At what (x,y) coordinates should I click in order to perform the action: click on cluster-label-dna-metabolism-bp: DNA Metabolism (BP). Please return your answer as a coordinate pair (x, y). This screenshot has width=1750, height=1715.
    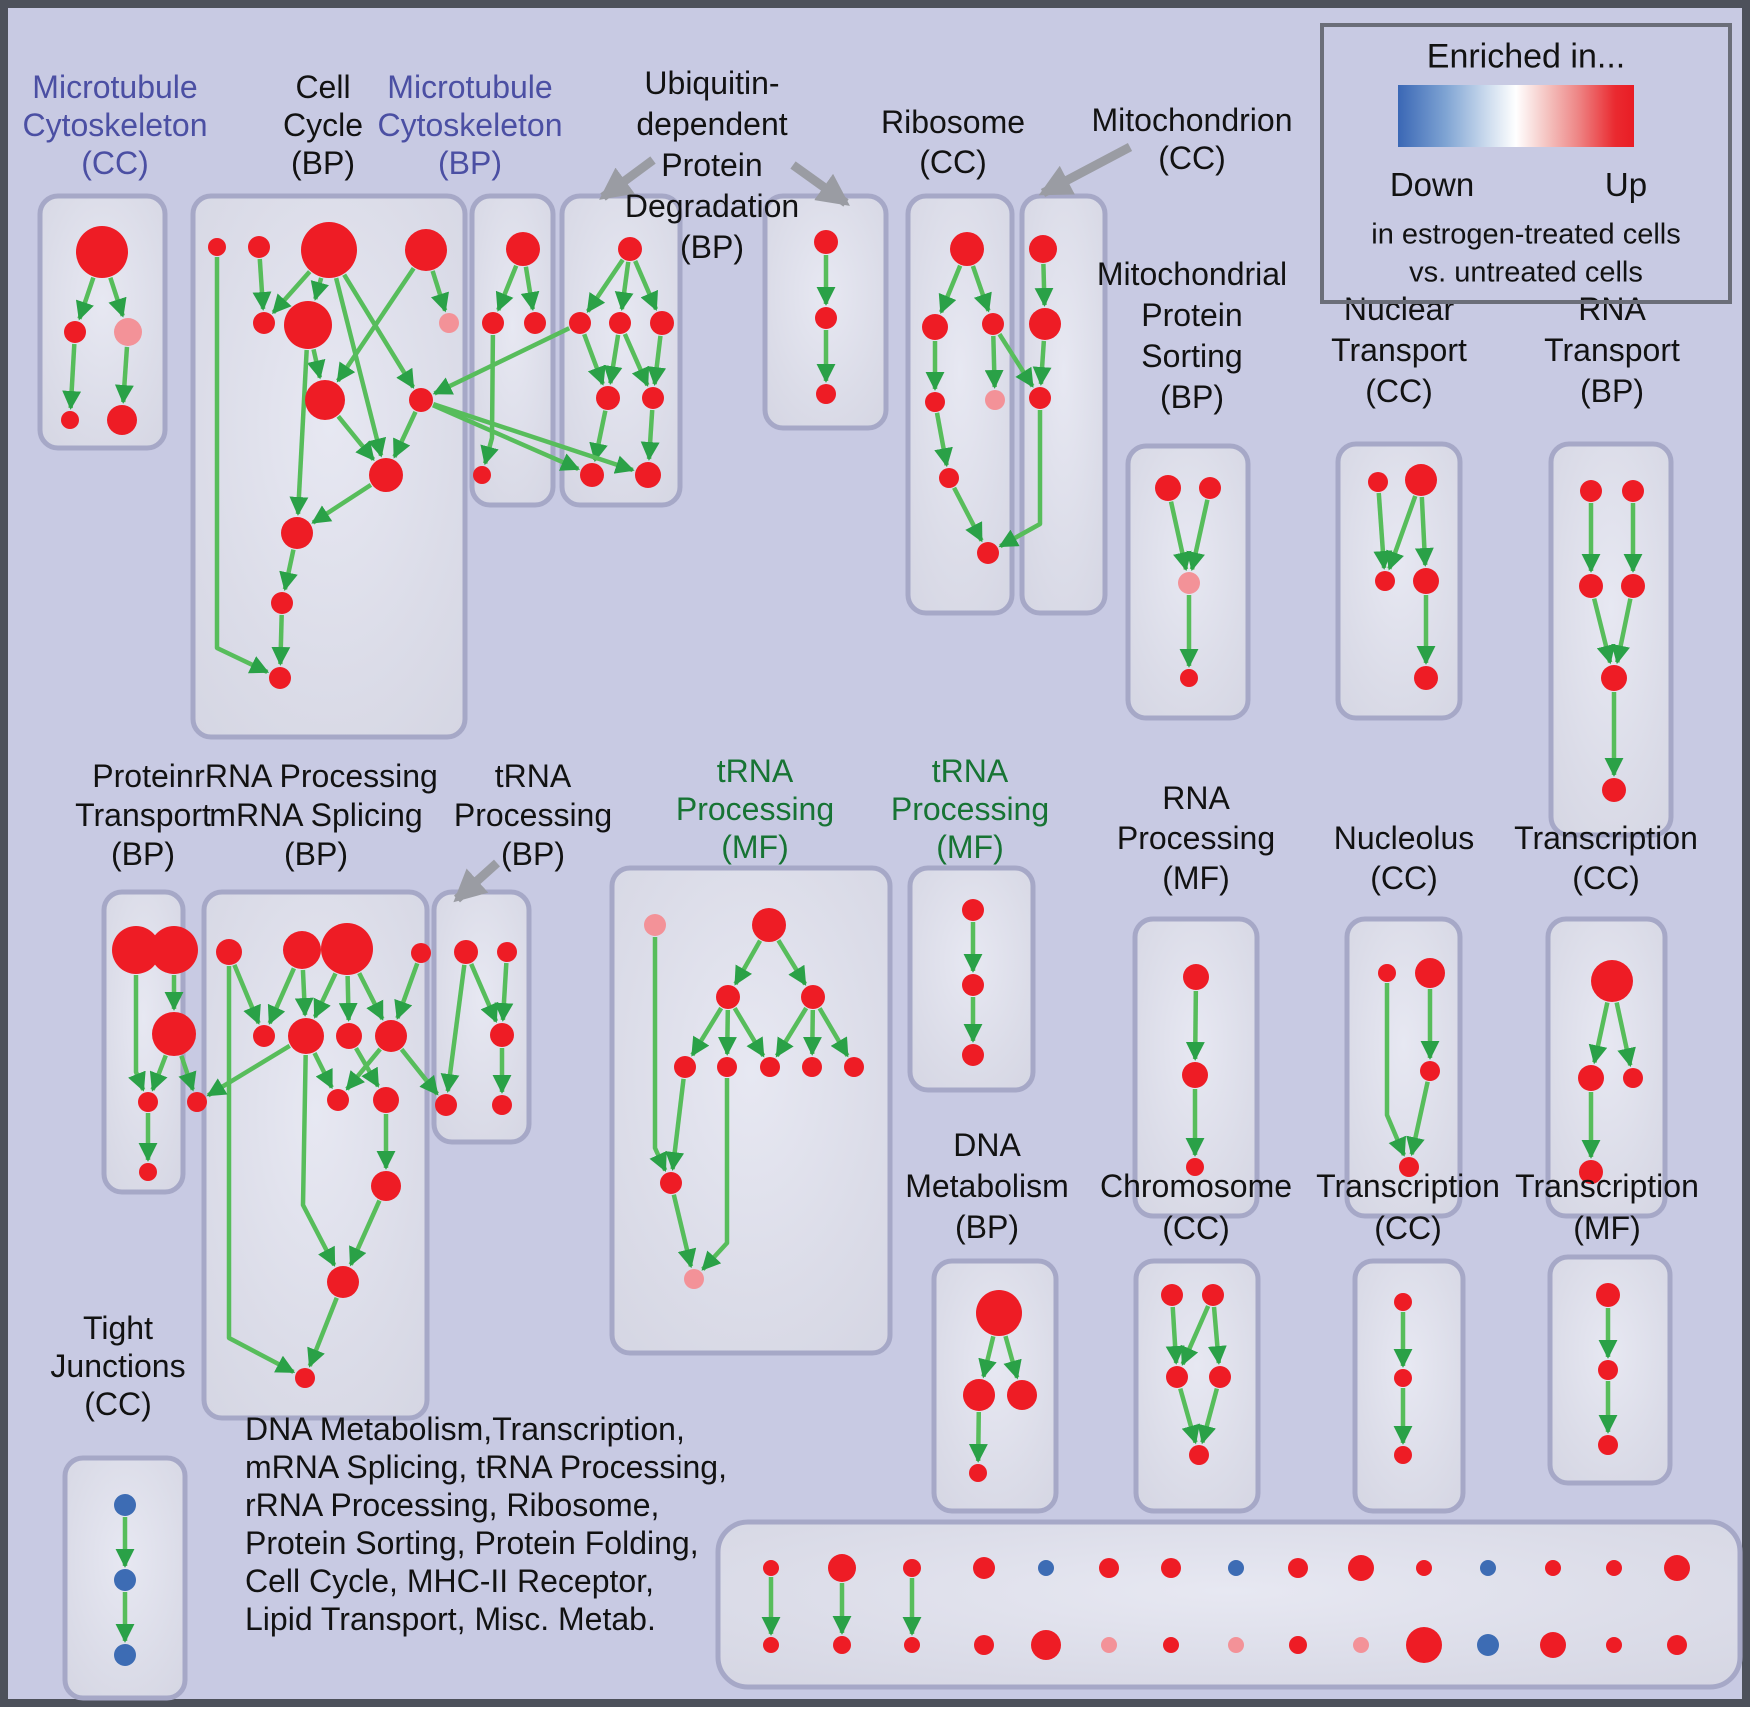
    Looking at the image, I should click on (987, 1186).